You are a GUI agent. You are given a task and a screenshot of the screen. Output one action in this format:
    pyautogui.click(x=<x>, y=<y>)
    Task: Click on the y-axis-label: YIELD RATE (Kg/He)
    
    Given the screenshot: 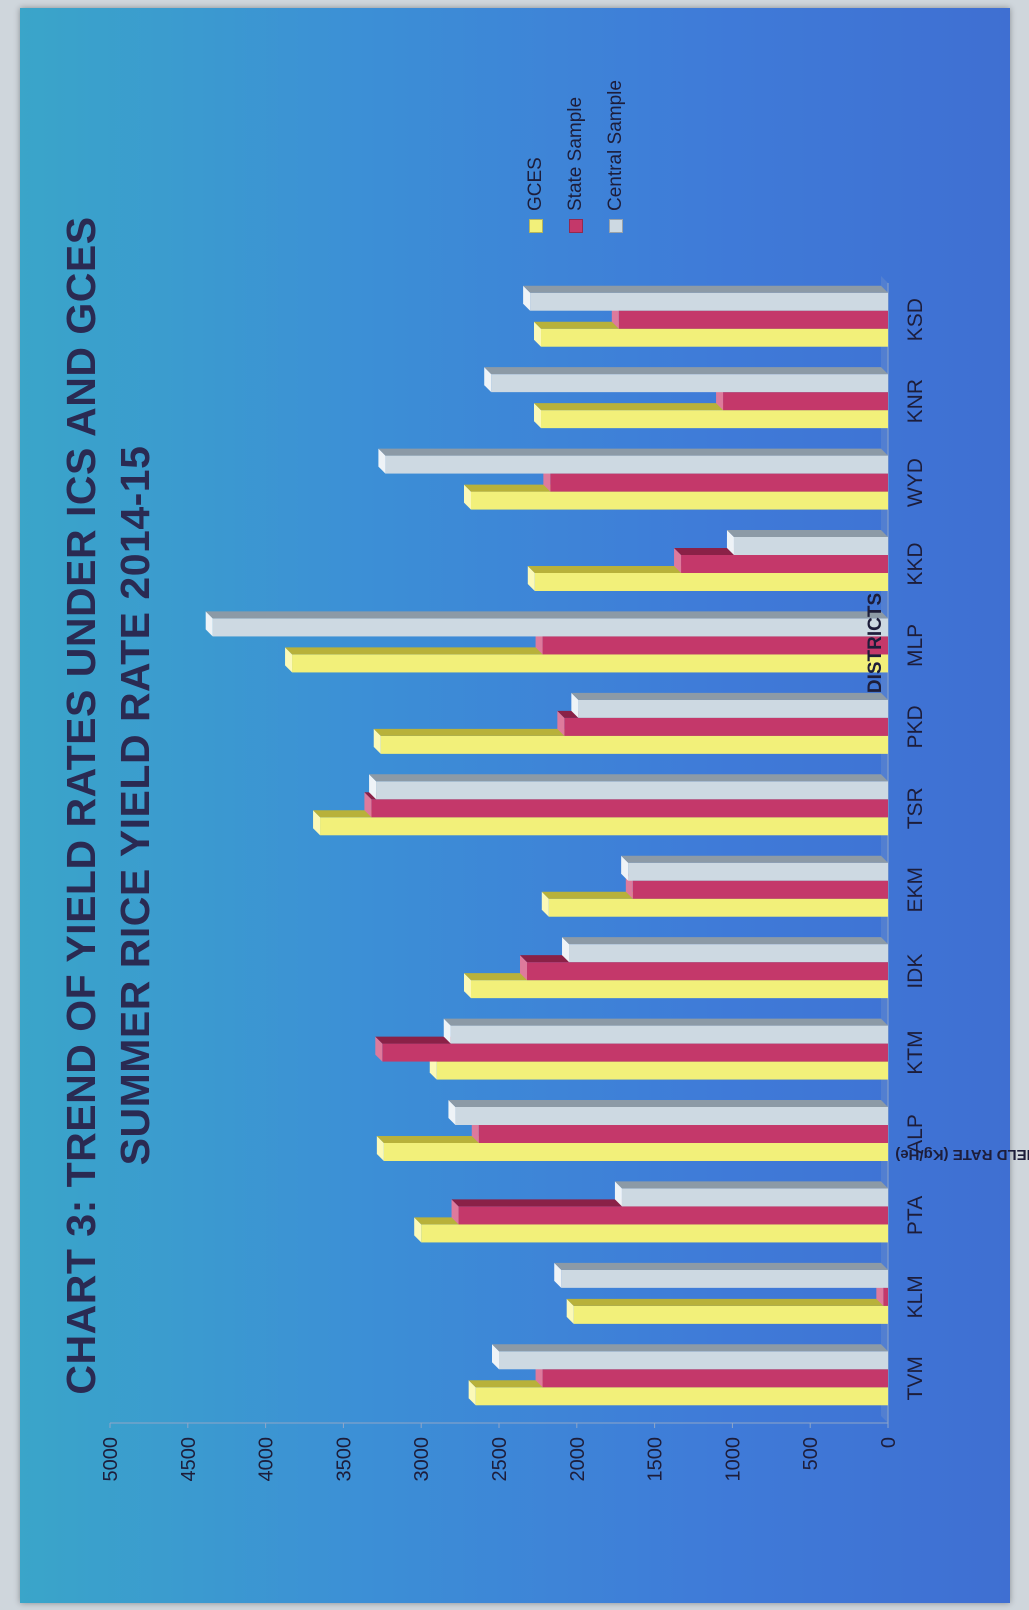 What is the action you would take?
    pyautogui.click(x=962, y=1154)
    